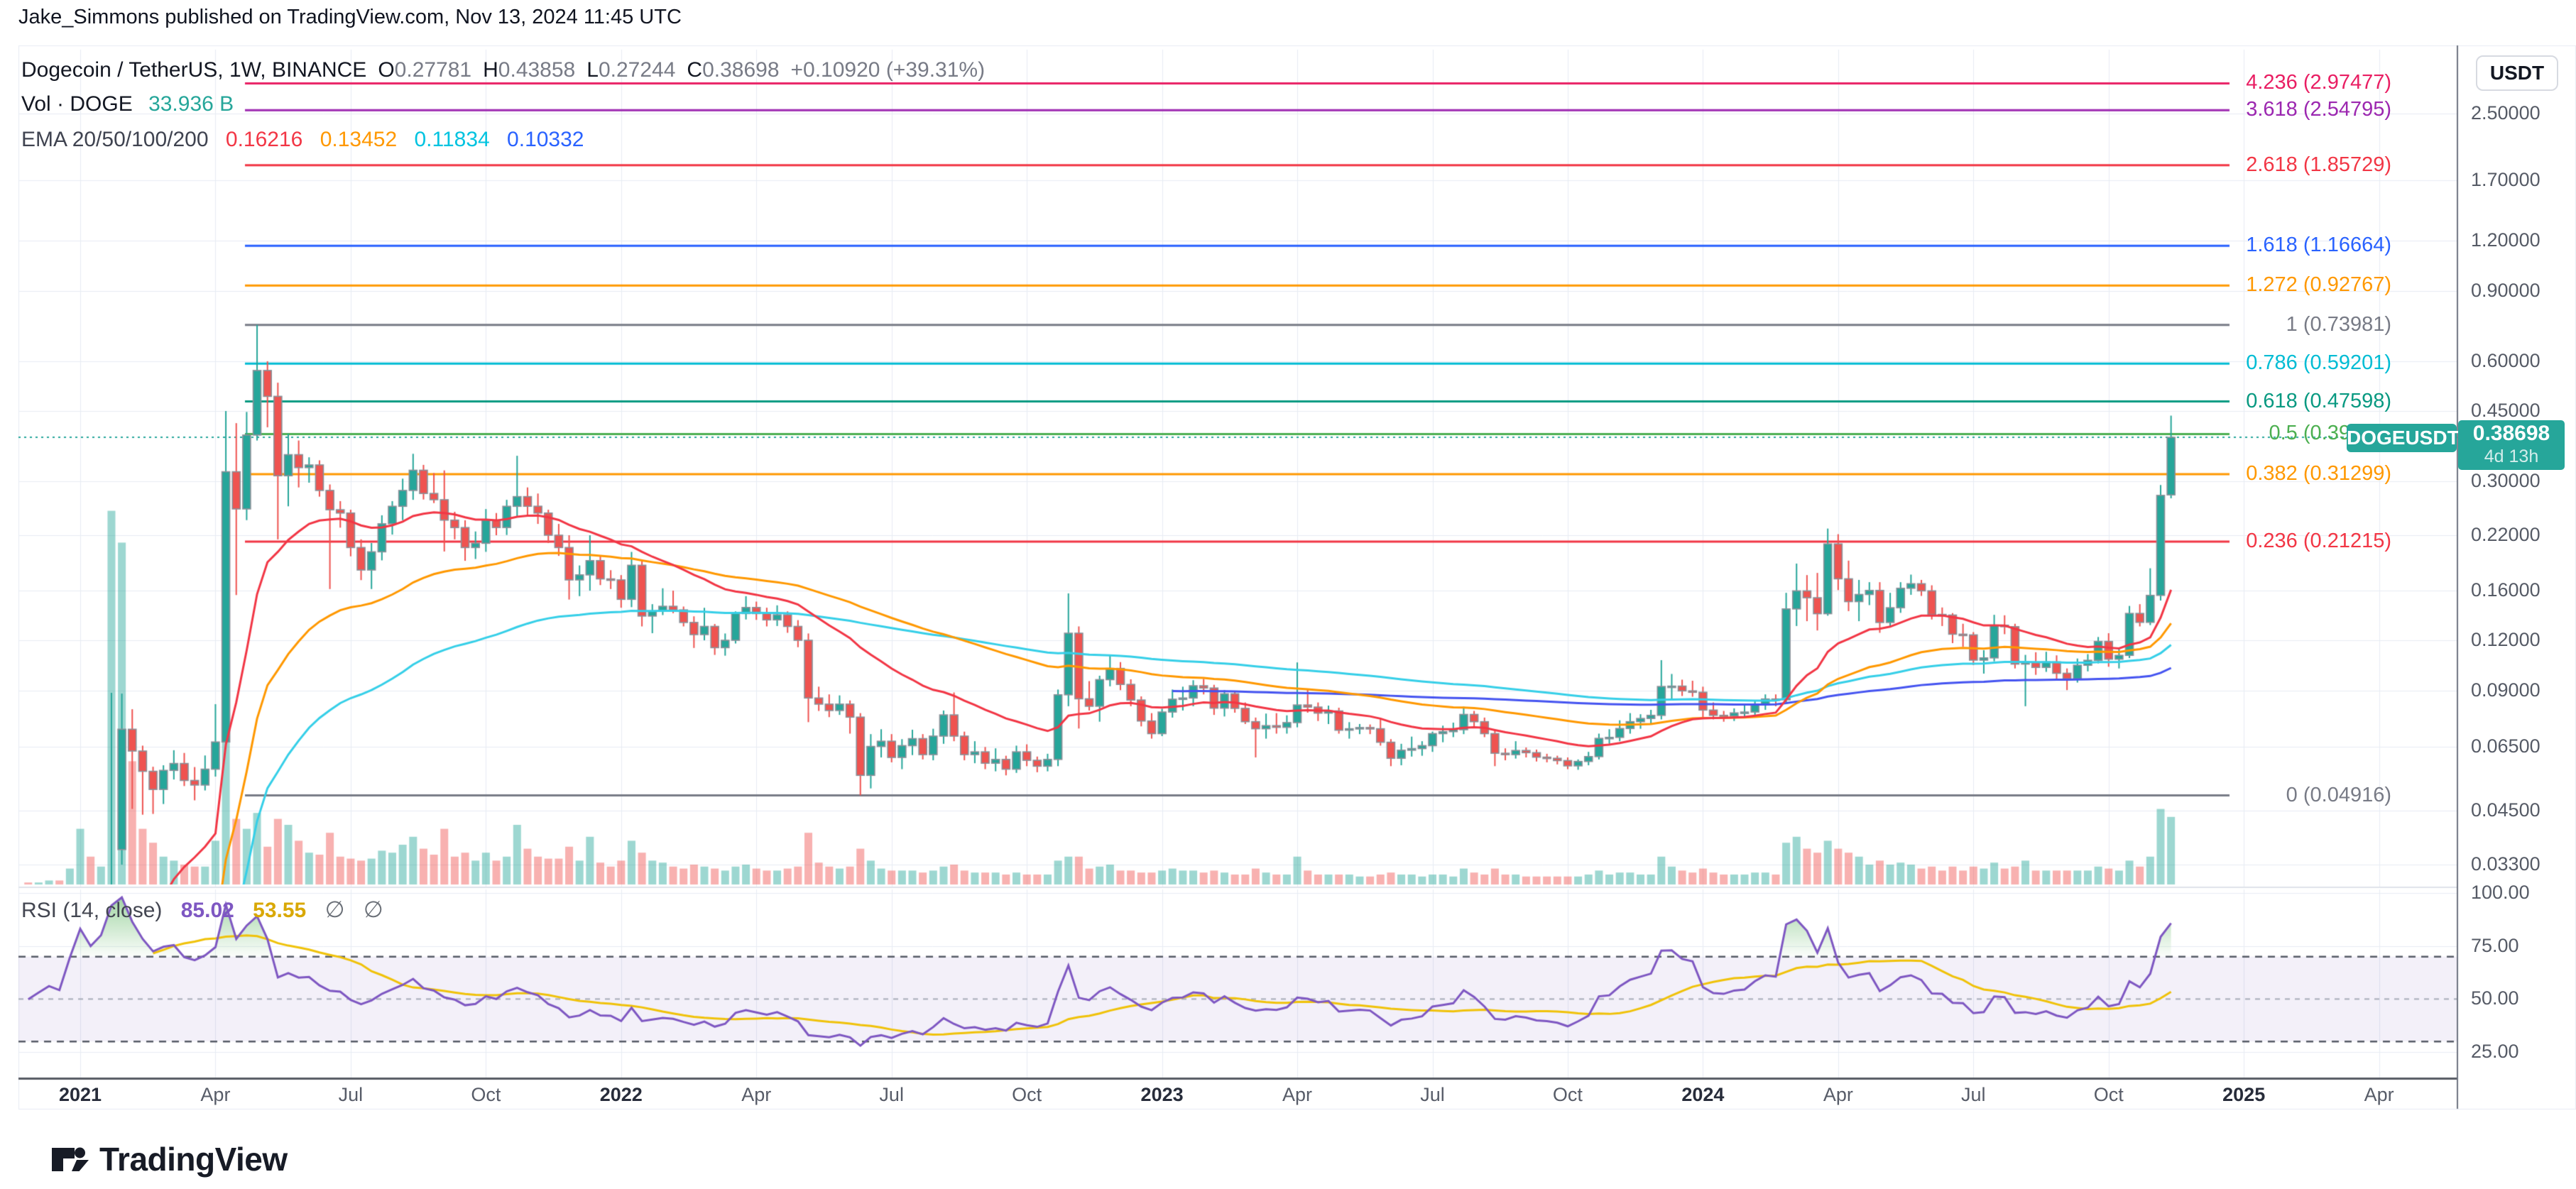 This screenshot has width=2576, height=1189. I want to click on tradingview-logo: TradingView, so click(169, 1159).